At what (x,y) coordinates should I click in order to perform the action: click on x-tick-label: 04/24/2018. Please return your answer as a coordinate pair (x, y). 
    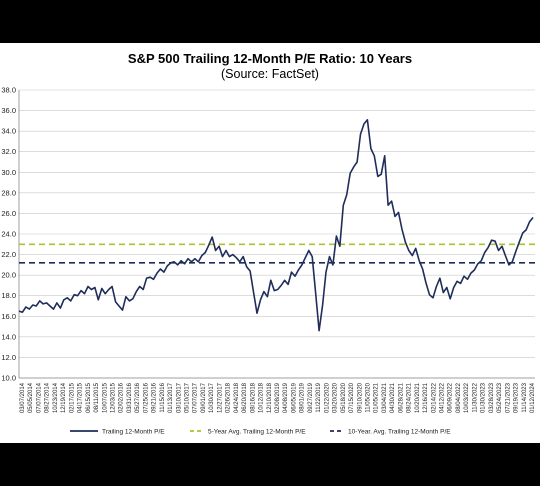
    Looking at the image, I should click on (237, 397).